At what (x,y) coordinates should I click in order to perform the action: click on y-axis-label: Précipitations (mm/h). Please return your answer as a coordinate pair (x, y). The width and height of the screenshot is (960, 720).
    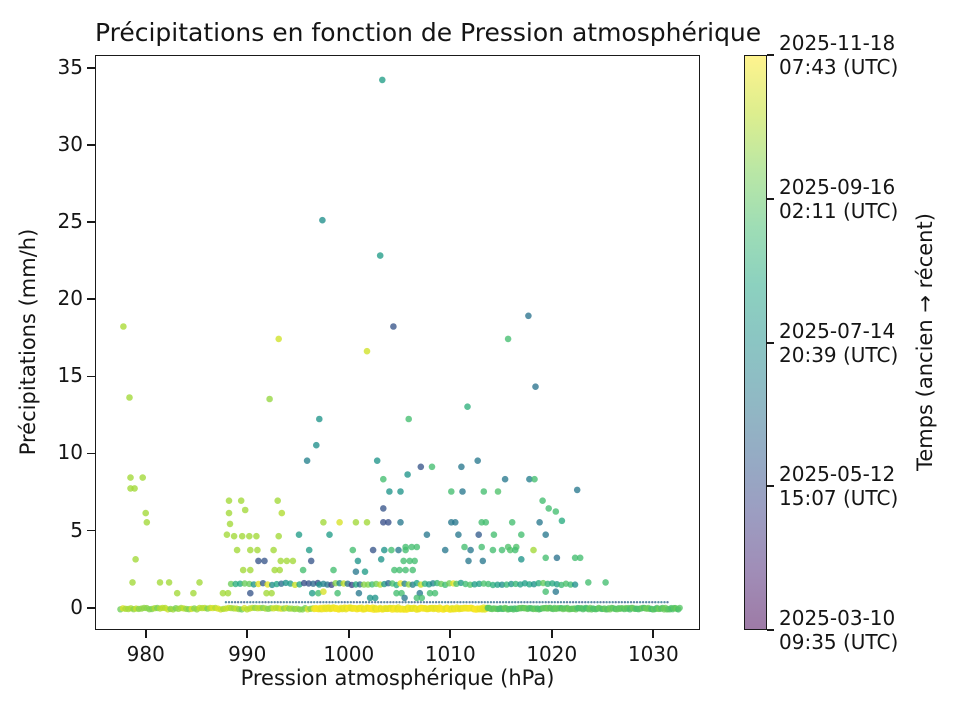
    Looking at the image, I should click on (28, 342).